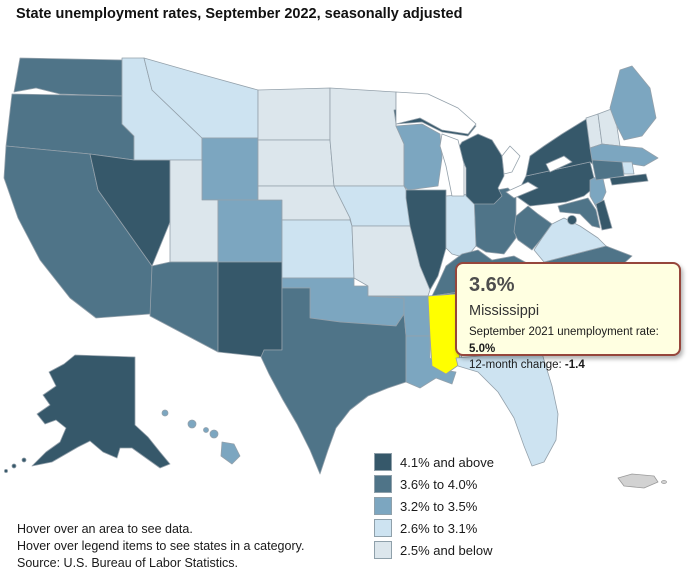 This screenshot has height=576, width=695. I want to click on legend-swatch-darkest, so click(383, 462).